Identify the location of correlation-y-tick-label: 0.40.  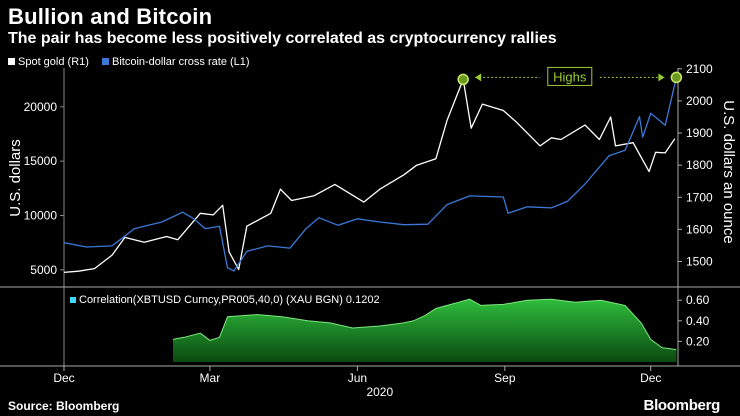
(698, 321).